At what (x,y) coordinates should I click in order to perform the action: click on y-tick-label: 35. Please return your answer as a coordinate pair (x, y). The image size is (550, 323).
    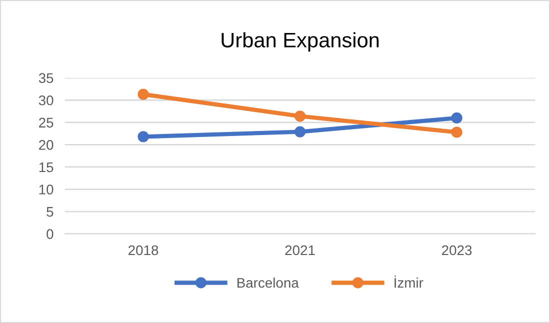
    Looking at the image, I should click on (46, 78).